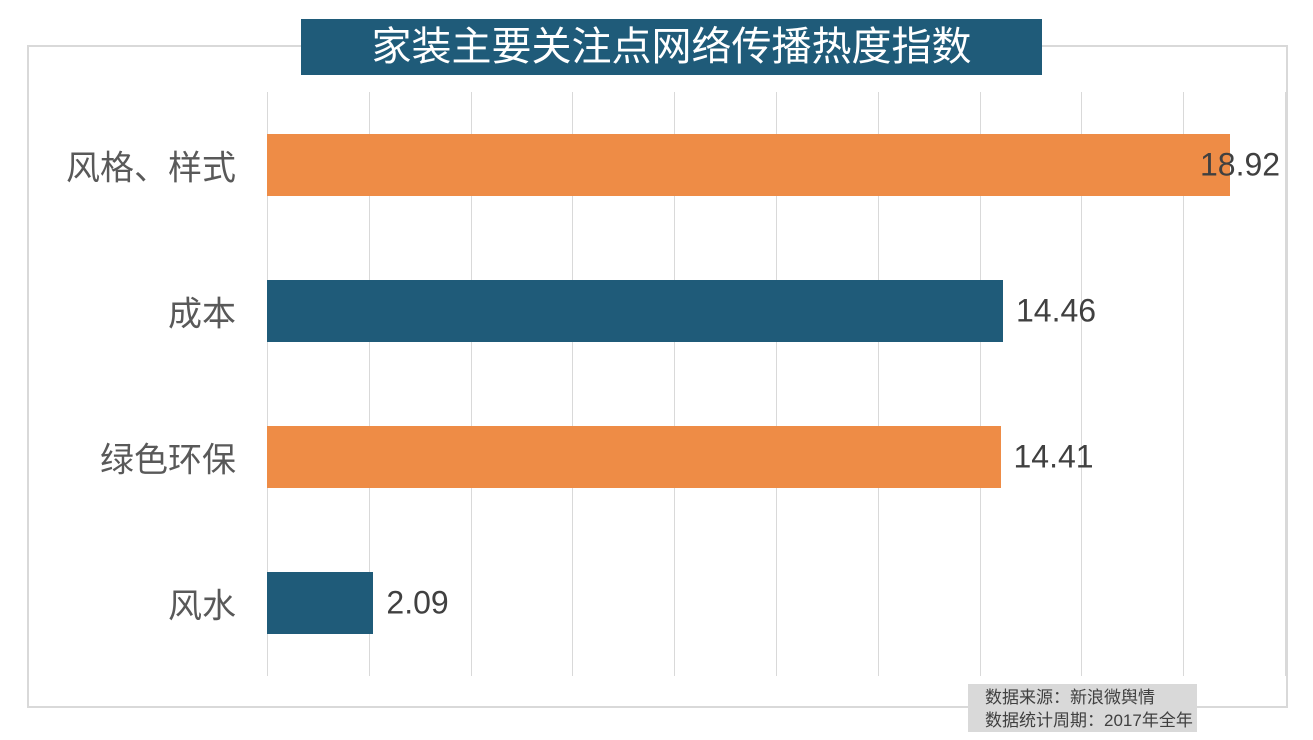 This screenshot has width=1313, height=740. Describe the element at coordinates (202, 314) in the screenshot. I see `category-label: 成本` at that location.